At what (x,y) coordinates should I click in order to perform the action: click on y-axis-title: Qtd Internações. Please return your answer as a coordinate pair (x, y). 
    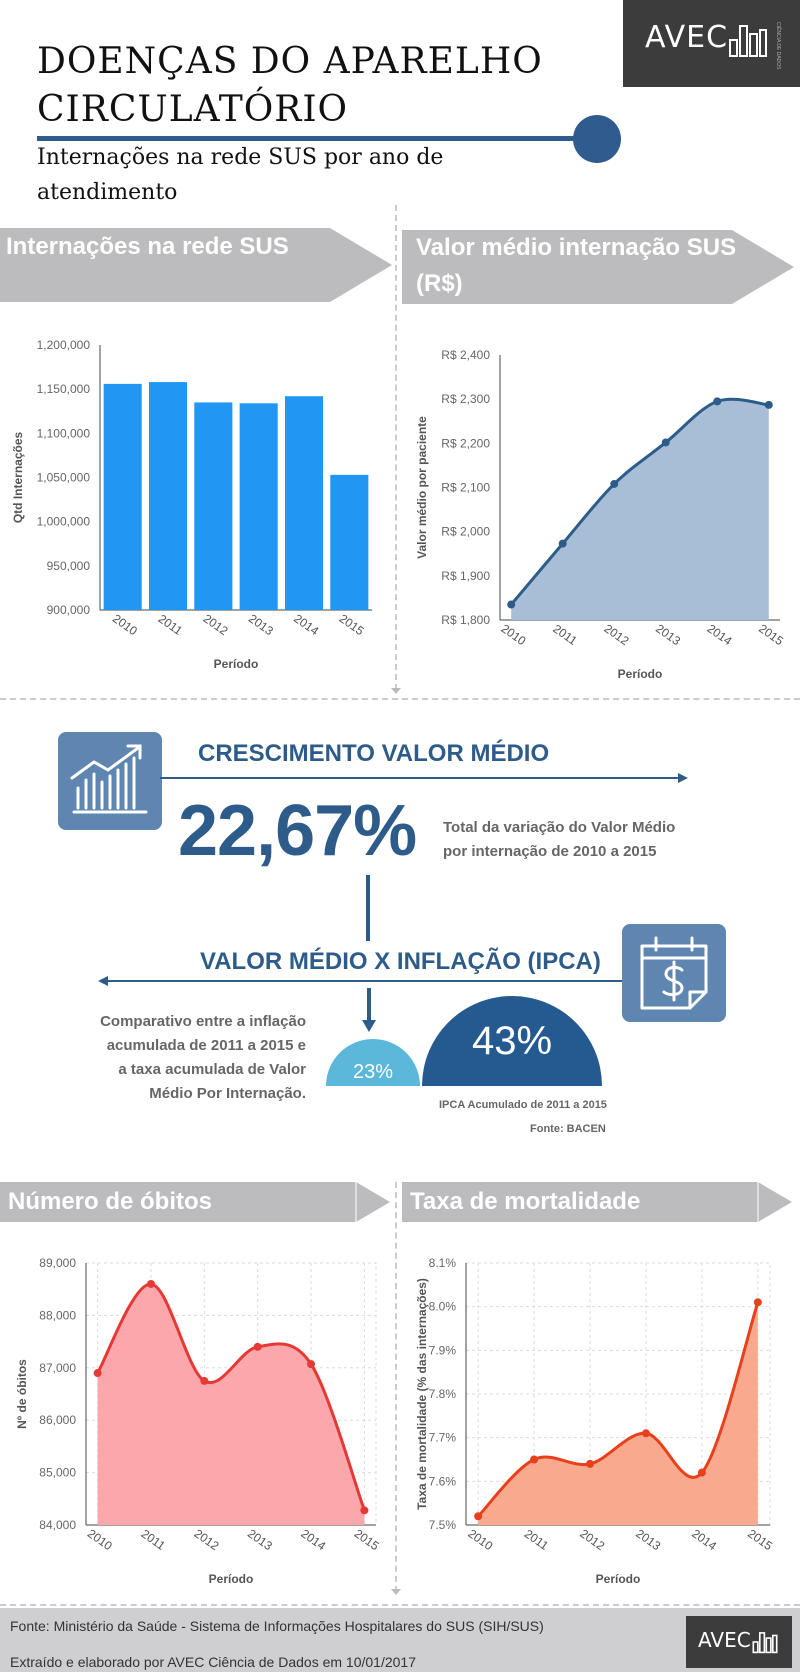
    Looking at the image, I should click on (18, 478).